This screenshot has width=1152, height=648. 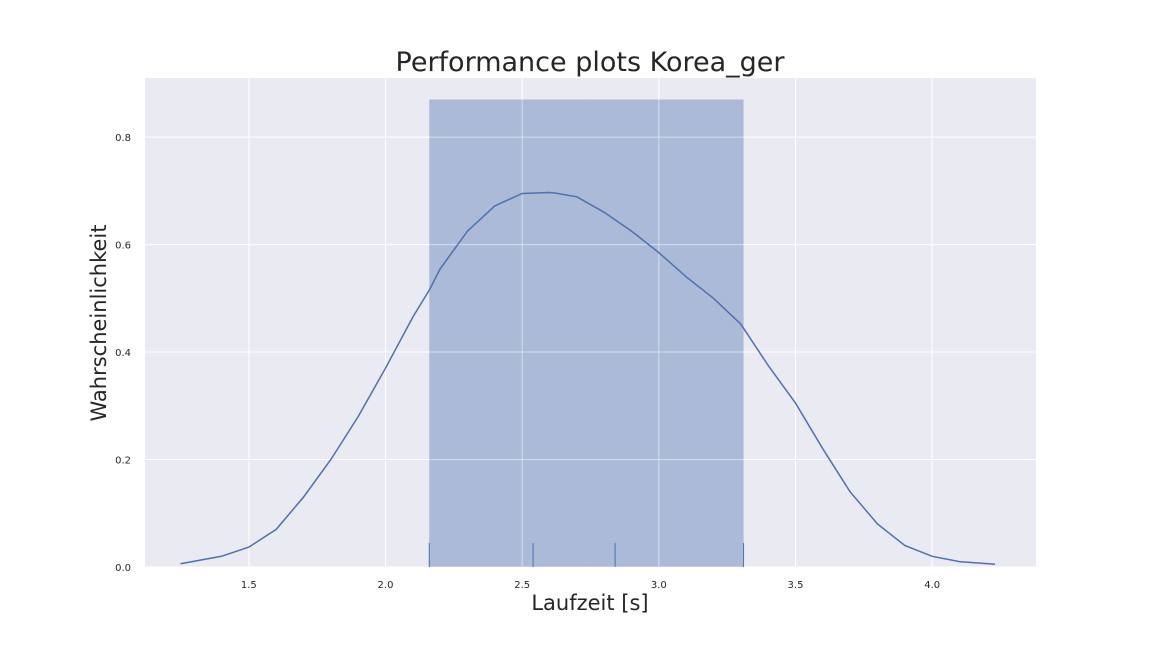 I want to click on x-tick-label: 3.5, so click(x=796, y=585).